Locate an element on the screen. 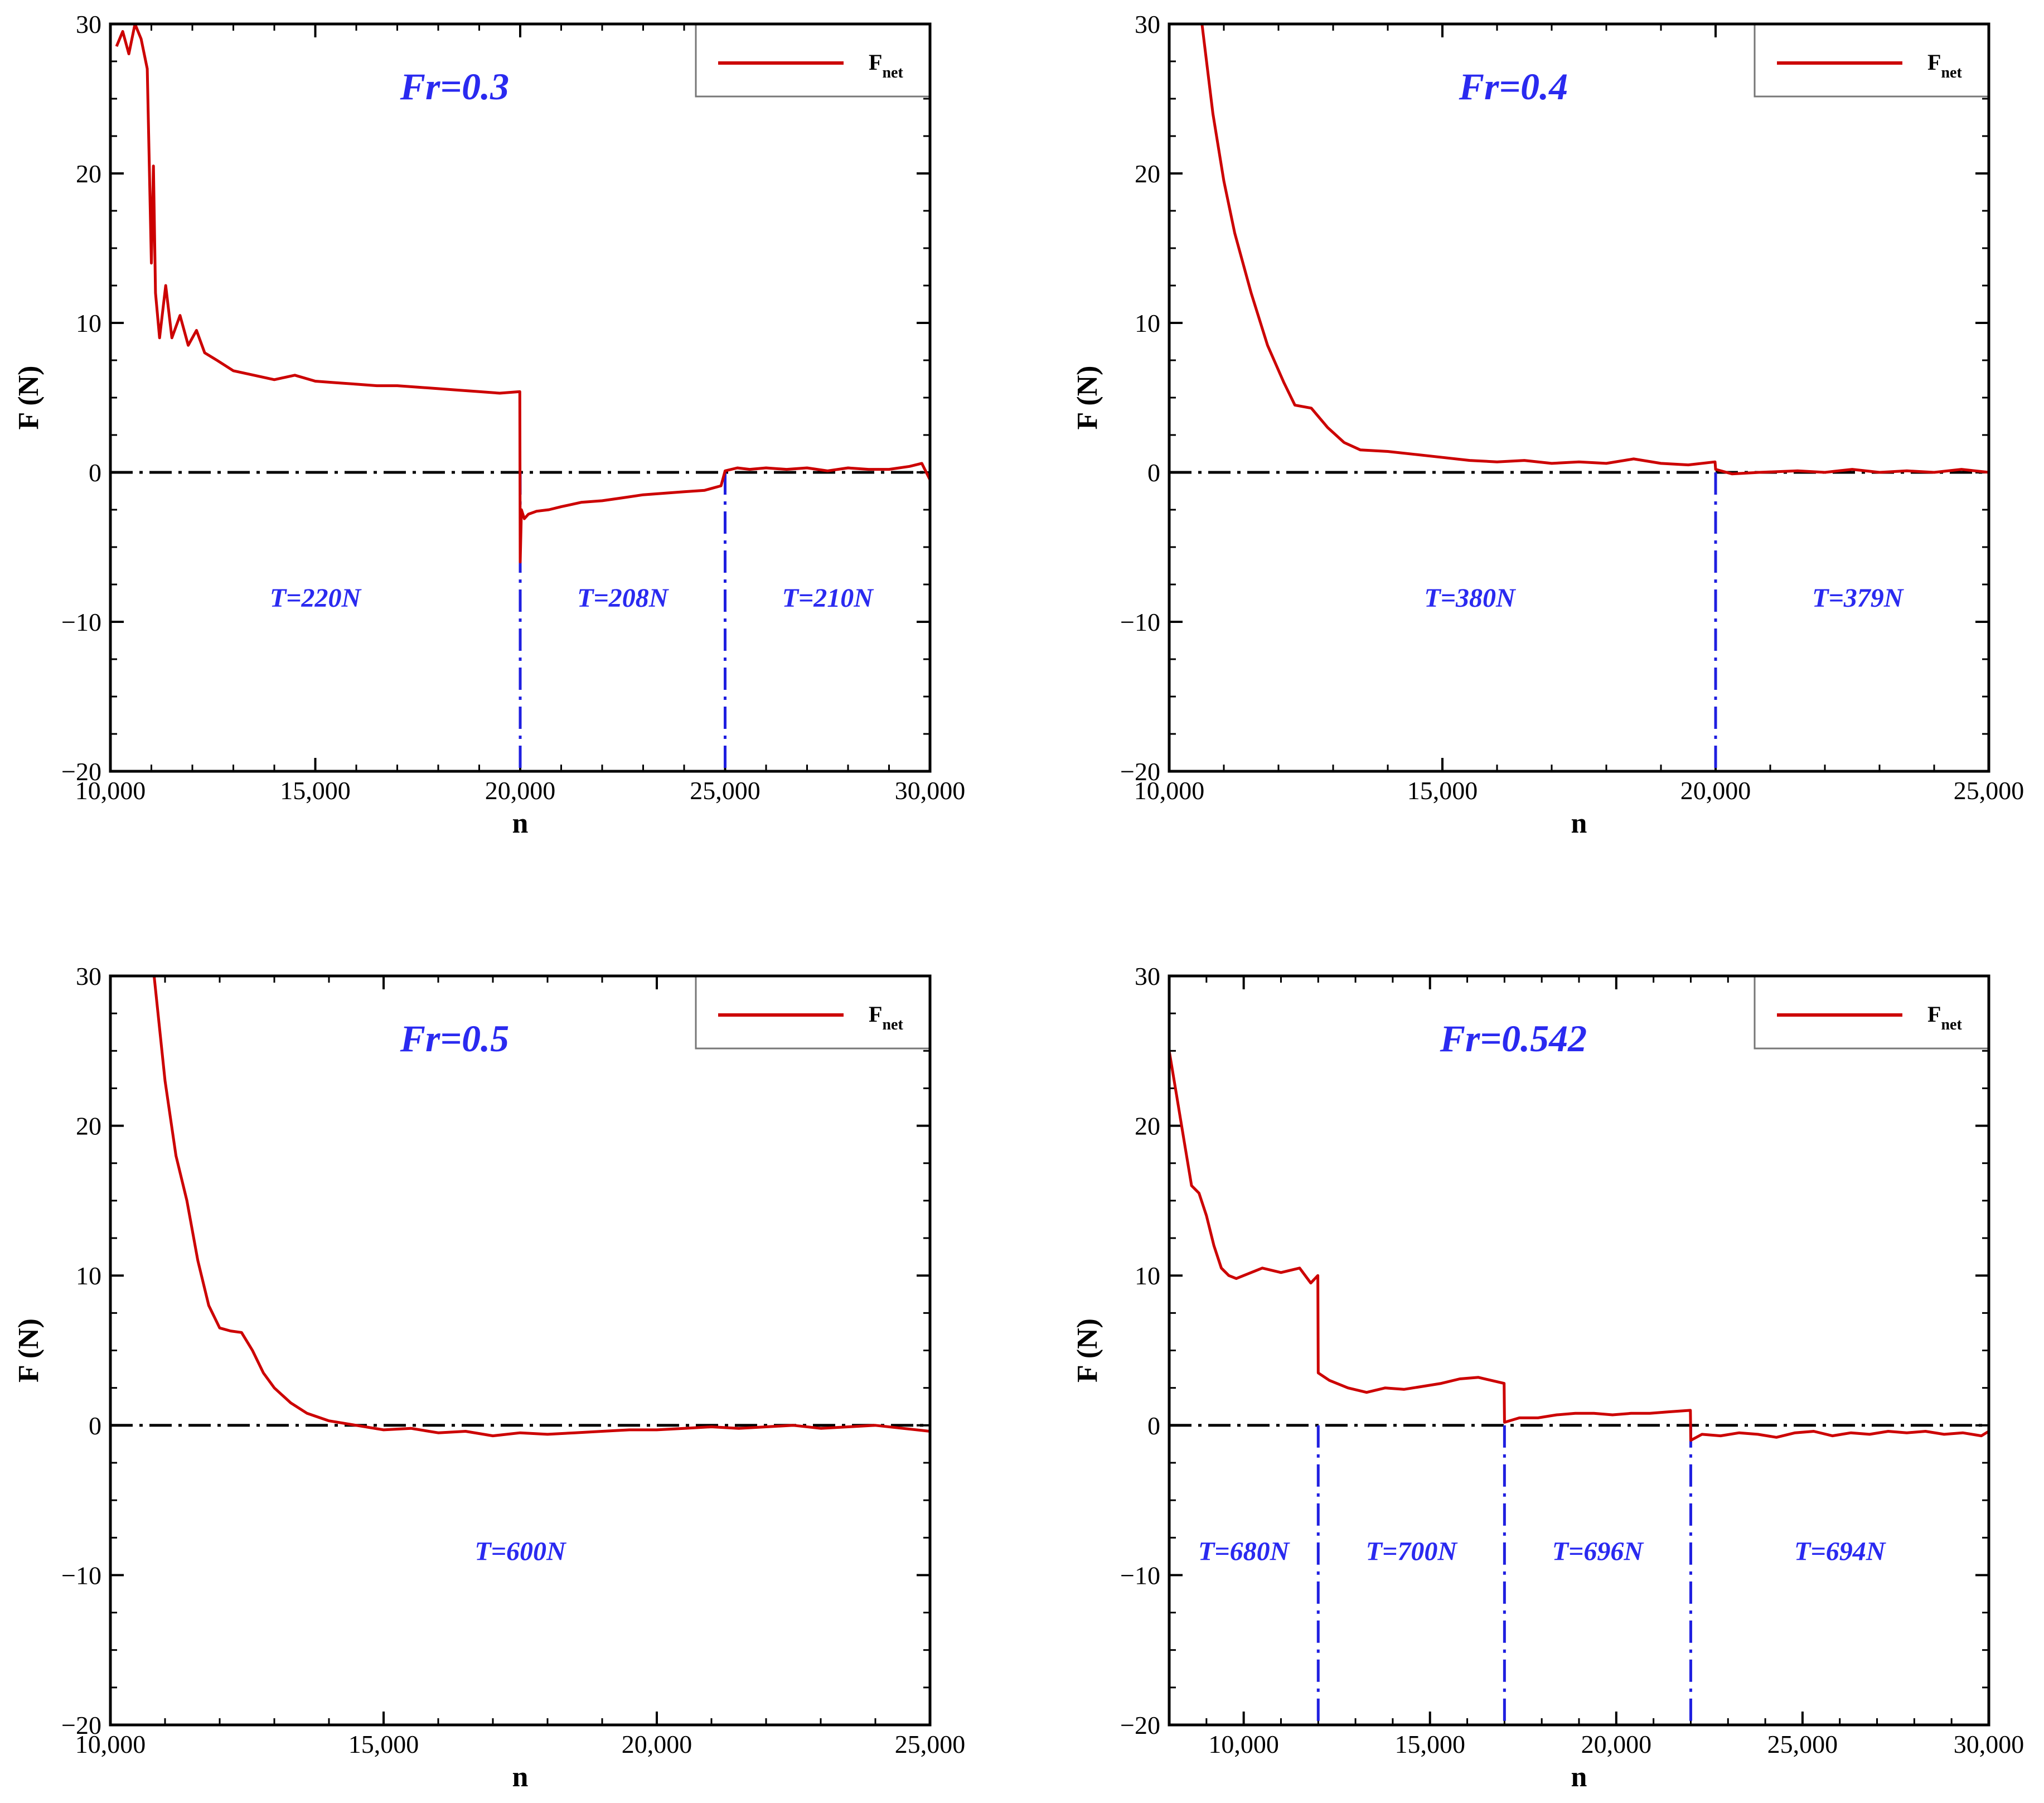 This screenshot has width=2044, height=1803. tension-label: T=220N is located at coordinates (316, 598).